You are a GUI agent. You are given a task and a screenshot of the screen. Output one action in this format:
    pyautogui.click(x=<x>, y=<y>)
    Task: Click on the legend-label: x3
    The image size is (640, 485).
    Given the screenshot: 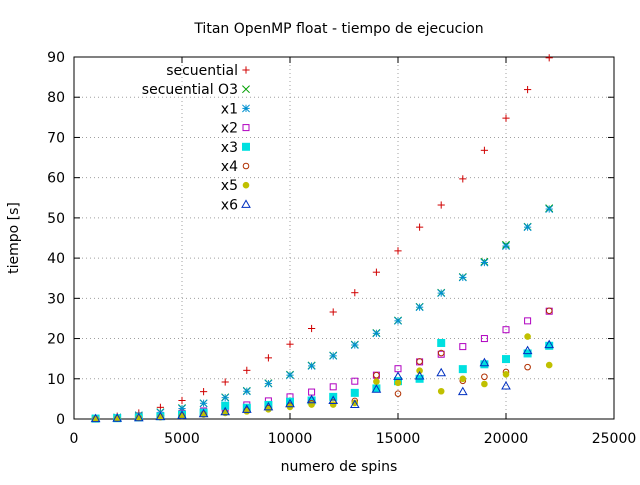 What is the action you would take?
    pyautogui.click(x=229, y=148)
    